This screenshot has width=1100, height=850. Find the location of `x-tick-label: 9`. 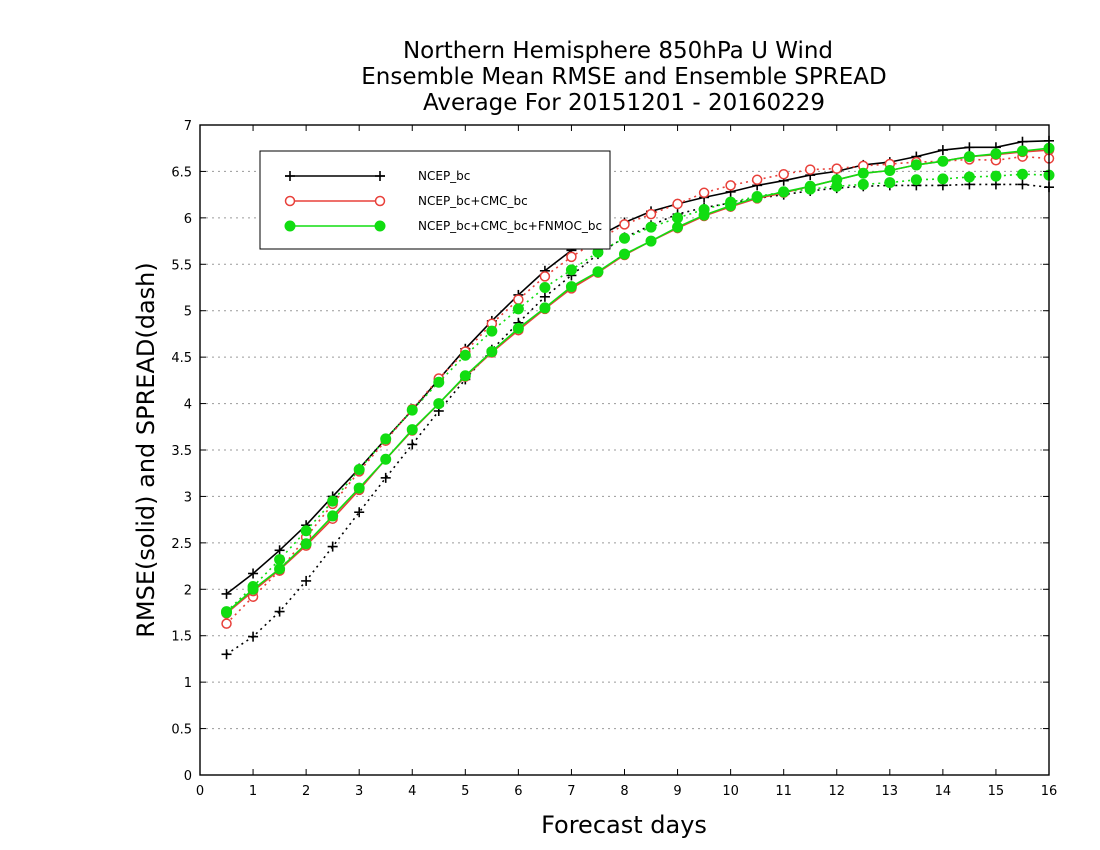

x-tick-label: 9 is located at coordinates (677, 791).